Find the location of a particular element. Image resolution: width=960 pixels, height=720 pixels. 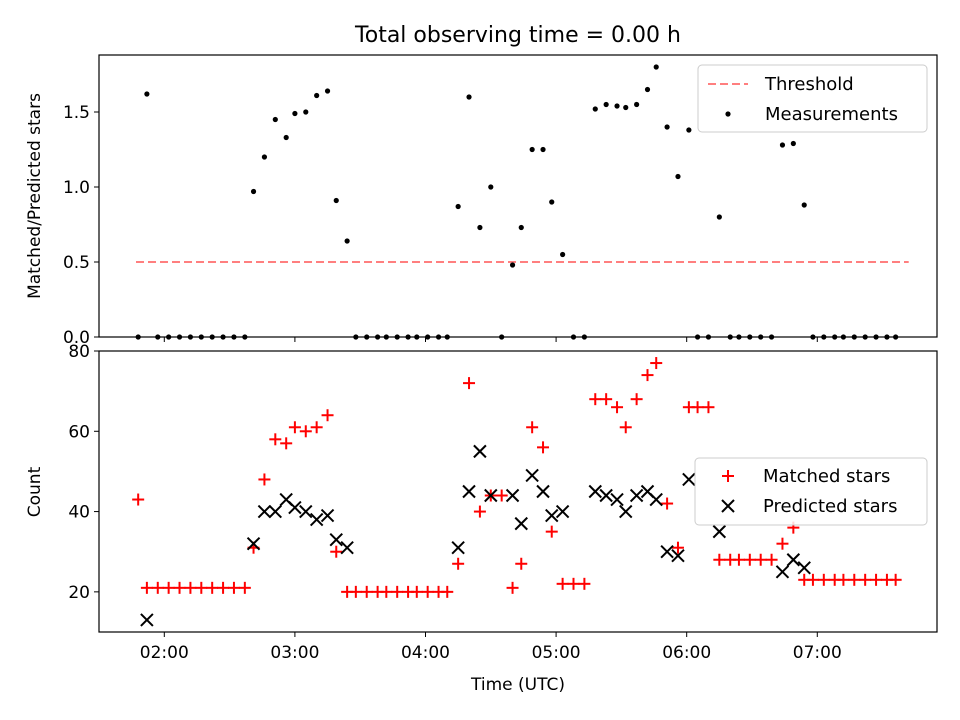

bottom-y-tick-label: 80 is located at coordinates (79, 352).